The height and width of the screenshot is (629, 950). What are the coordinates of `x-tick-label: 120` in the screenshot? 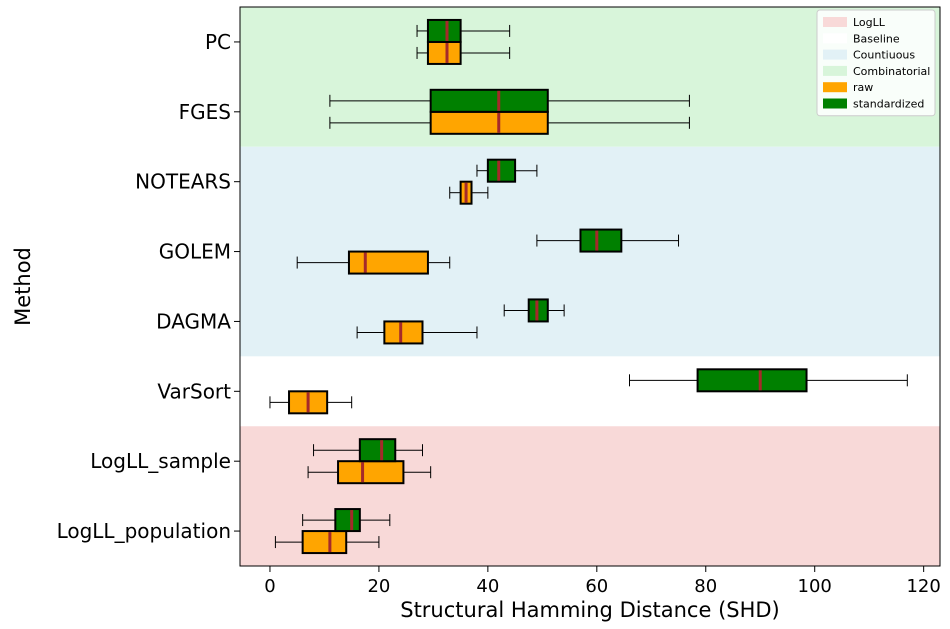 It's located at (923, 586).